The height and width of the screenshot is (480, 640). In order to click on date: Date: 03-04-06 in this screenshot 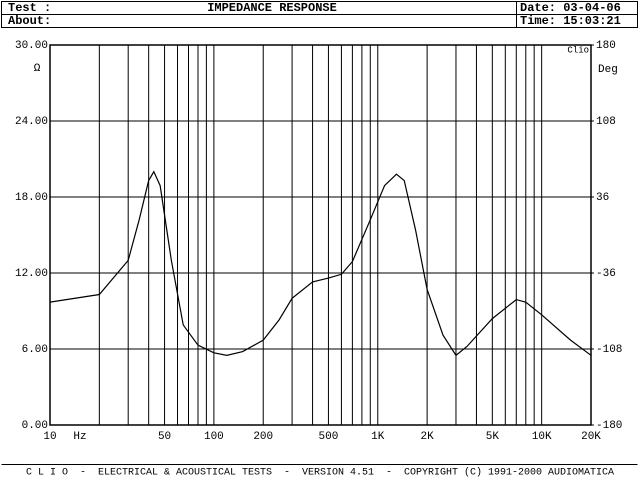, I will do `click(570, 8)`.